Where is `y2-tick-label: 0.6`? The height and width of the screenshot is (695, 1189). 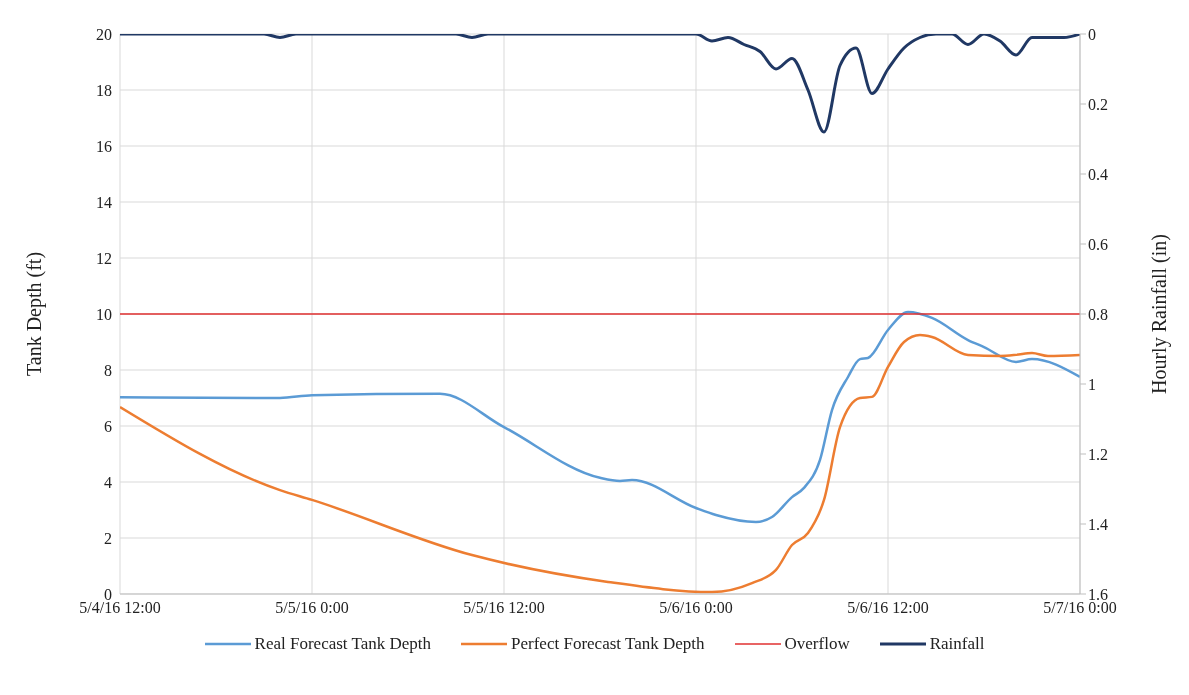
y2-tick-label: 0.6 is located at coordinates (1098, 244).